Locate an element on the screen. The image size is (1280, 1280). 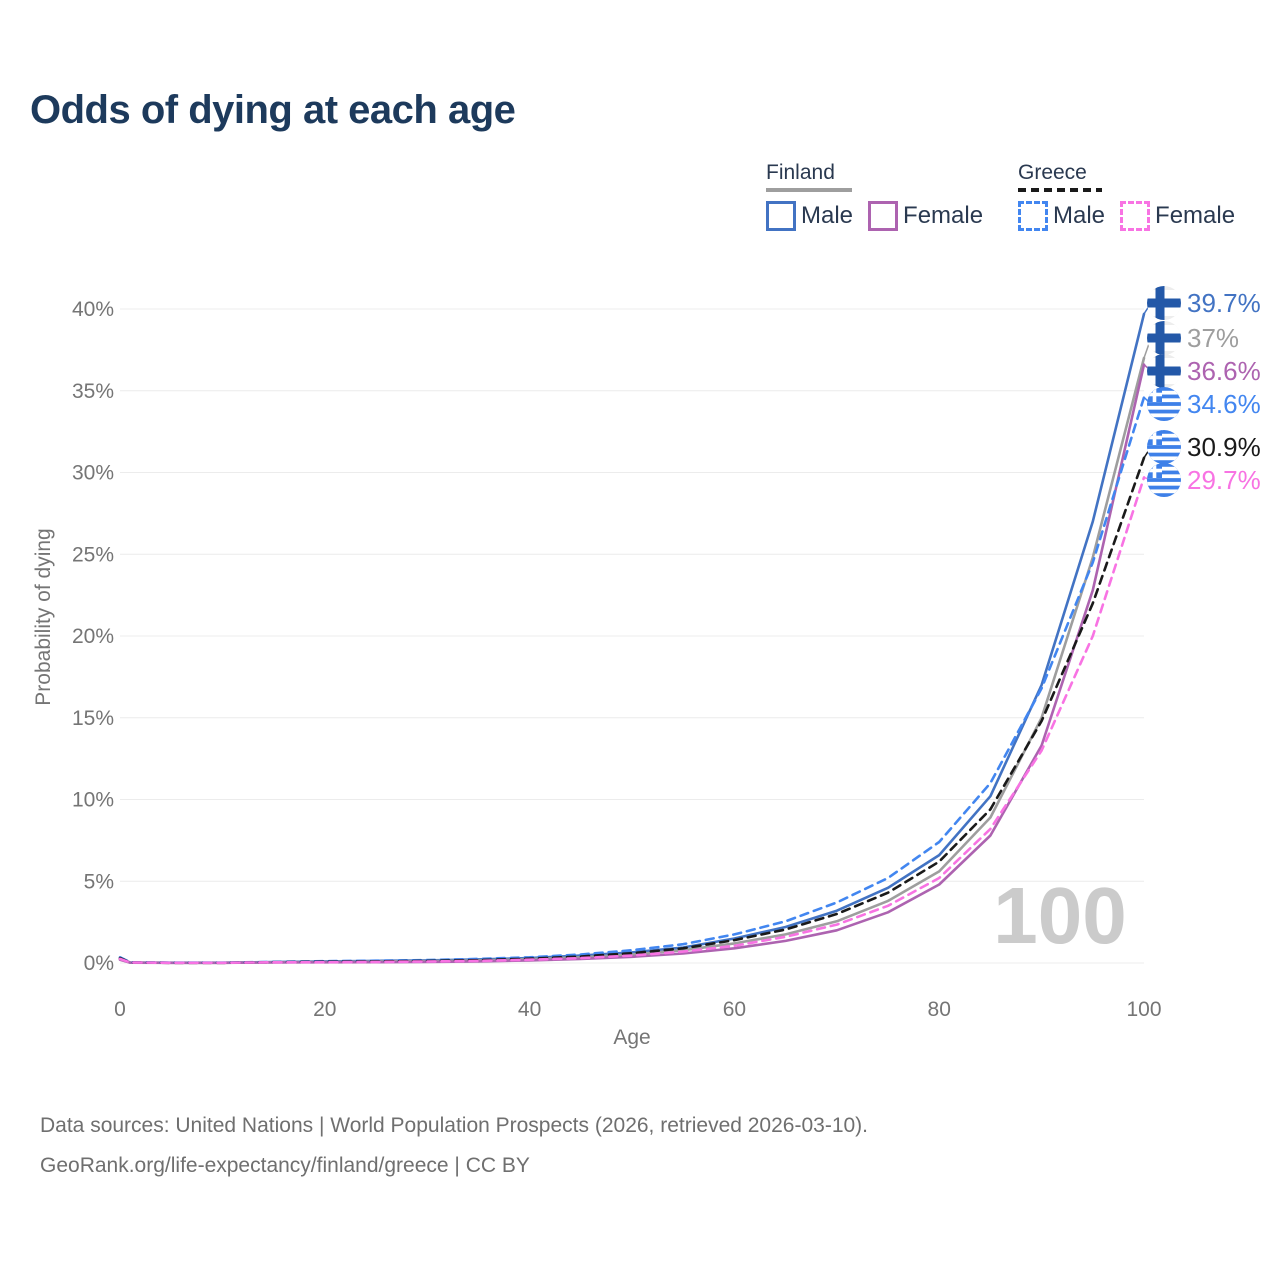
end-label-greece-both: 30.9% is located at coordinates (1204, 447).